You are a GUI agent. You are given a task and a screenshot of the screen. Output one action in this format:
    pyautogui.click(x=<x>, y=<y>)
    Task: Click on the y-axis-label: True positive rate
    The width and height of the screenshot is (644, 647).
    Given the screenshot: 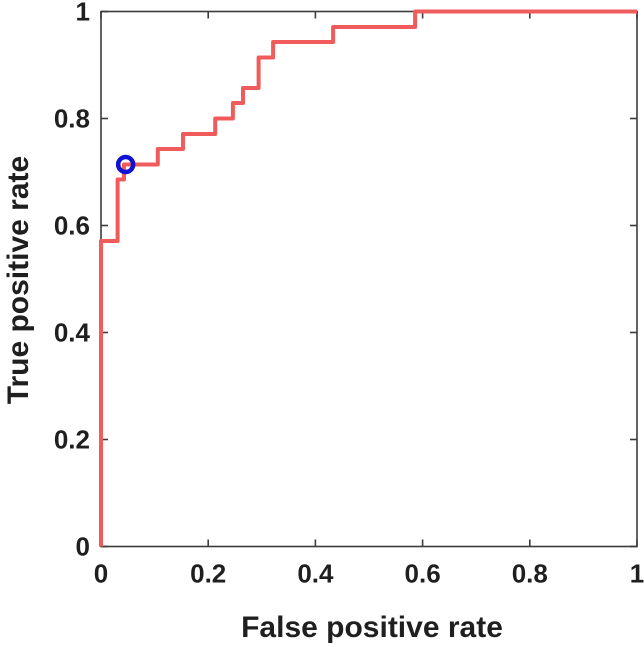 What is the action you would take?
    pyautogui.click(x=18, y=280)
    